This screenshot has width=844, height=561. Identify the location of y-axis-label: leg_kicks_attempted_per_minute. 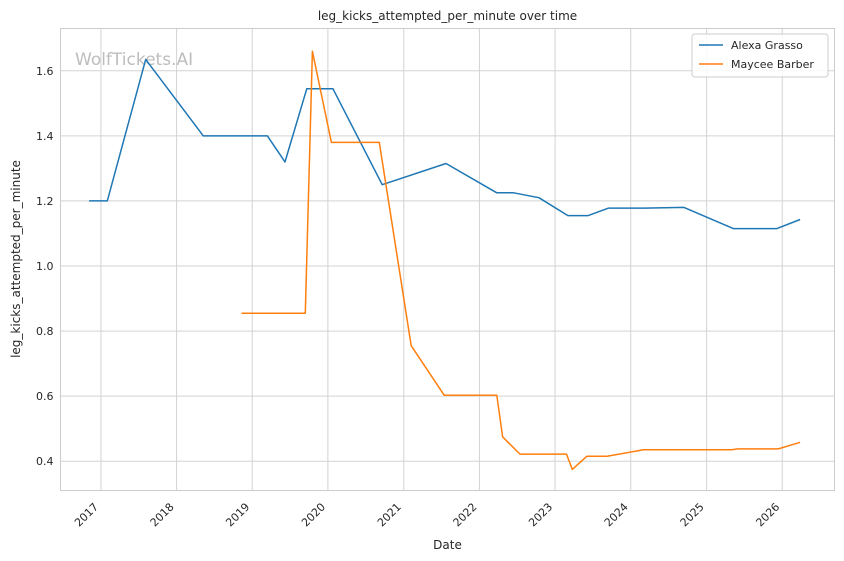
(16, 259).